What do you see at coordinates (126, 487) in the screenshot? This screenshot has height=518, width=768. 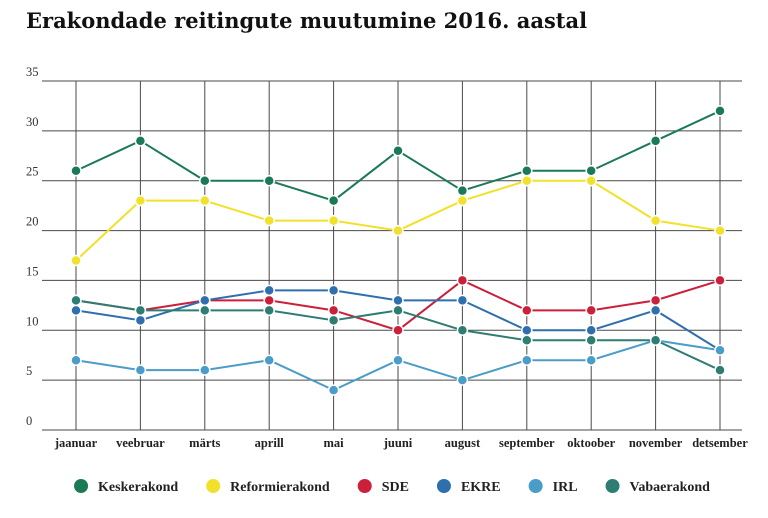 I see `legend-item: Keskerakond` at bounding box center [126, 487].